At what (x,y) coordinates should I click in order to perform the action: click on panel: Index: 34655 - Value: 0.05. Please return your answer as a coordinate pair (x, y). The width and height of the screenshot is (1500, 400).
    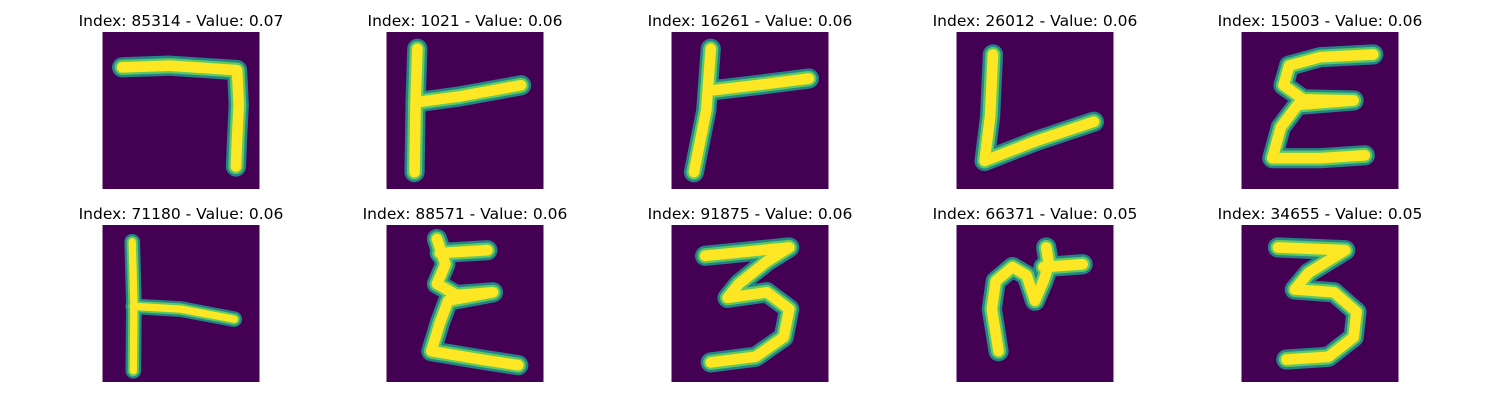
    Looking at the image, I should click on (1320, 298).